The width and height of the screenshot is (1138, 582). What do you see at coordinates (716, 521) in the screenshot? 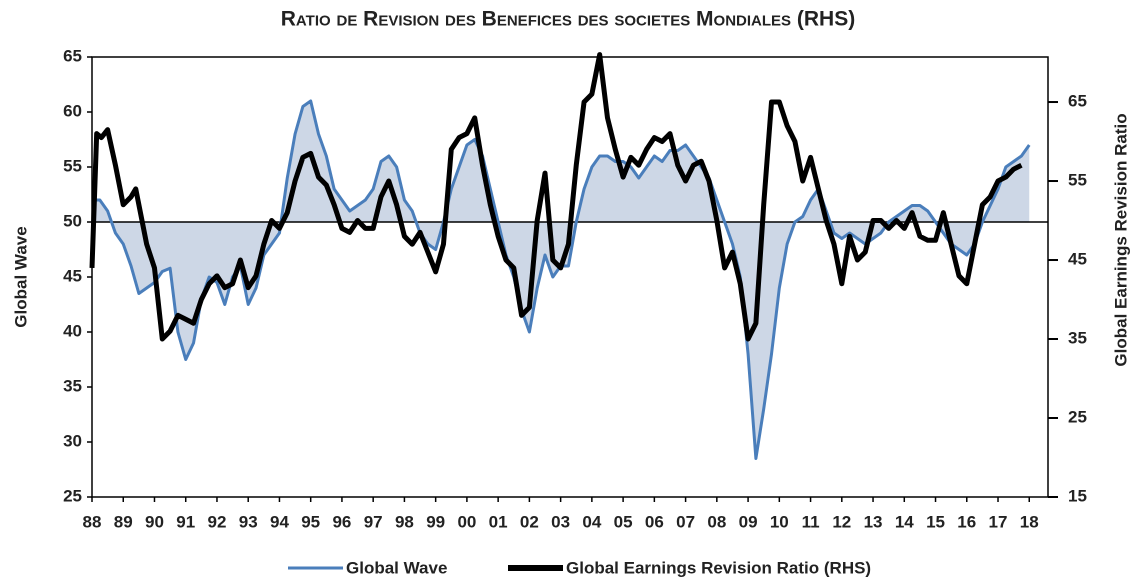
I see `x-tick-label: 08` at bounding box center [716, 521].